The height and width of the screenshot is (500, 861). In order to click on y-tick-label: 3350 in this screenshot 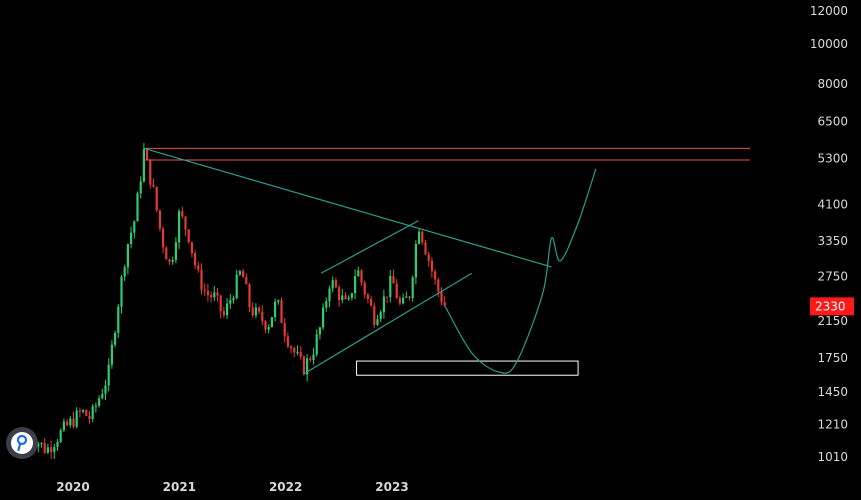, I will do `click(832, 241)`.